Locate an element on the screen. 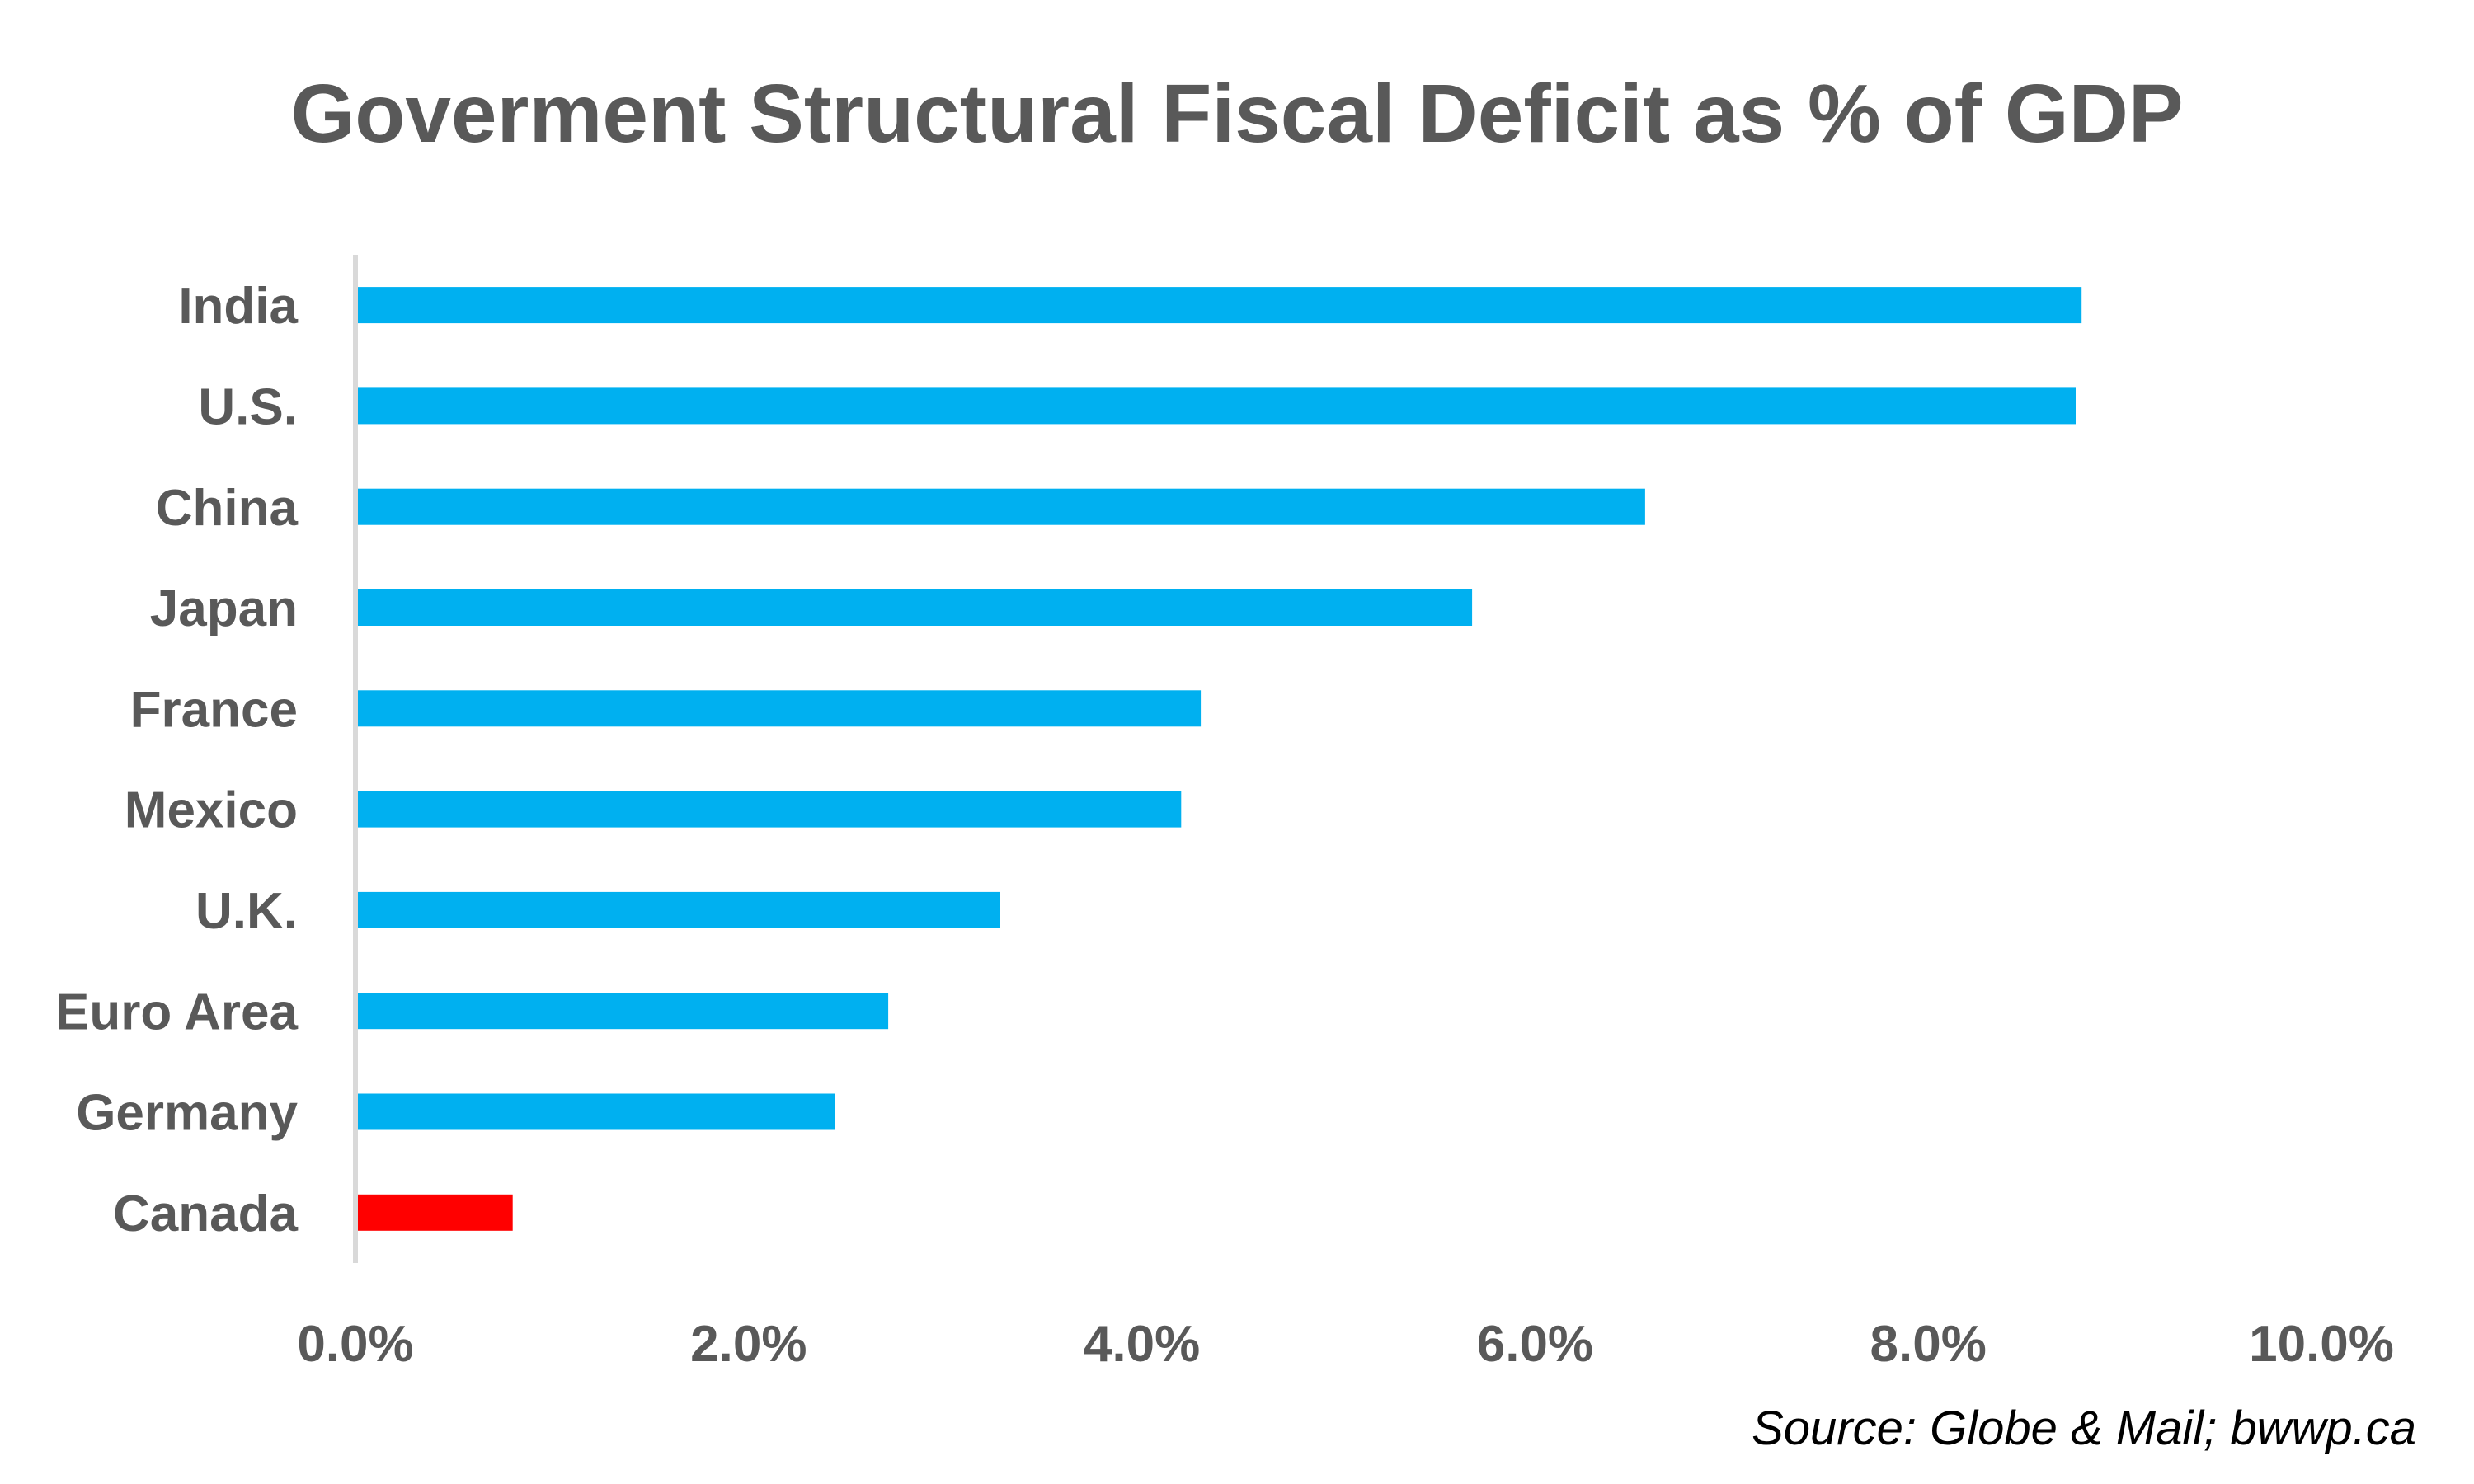 The image size is (2474, 1484). category-label: France is located at coordinates (214, 709).